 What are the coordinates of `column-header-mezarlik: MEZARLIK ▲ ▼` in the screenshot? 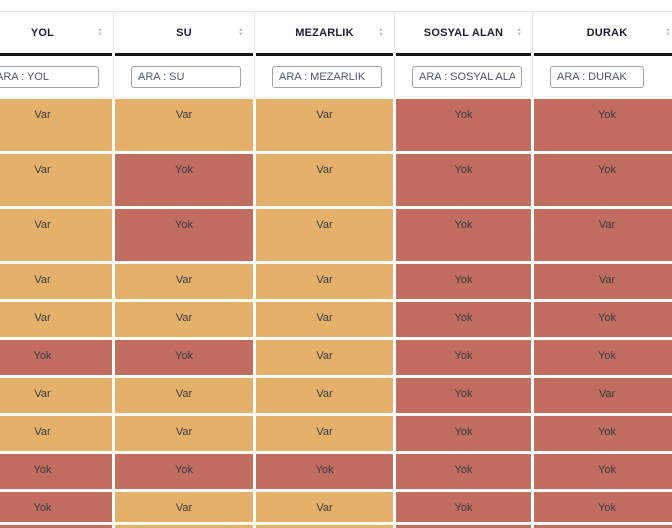 It's located at (323, 34).